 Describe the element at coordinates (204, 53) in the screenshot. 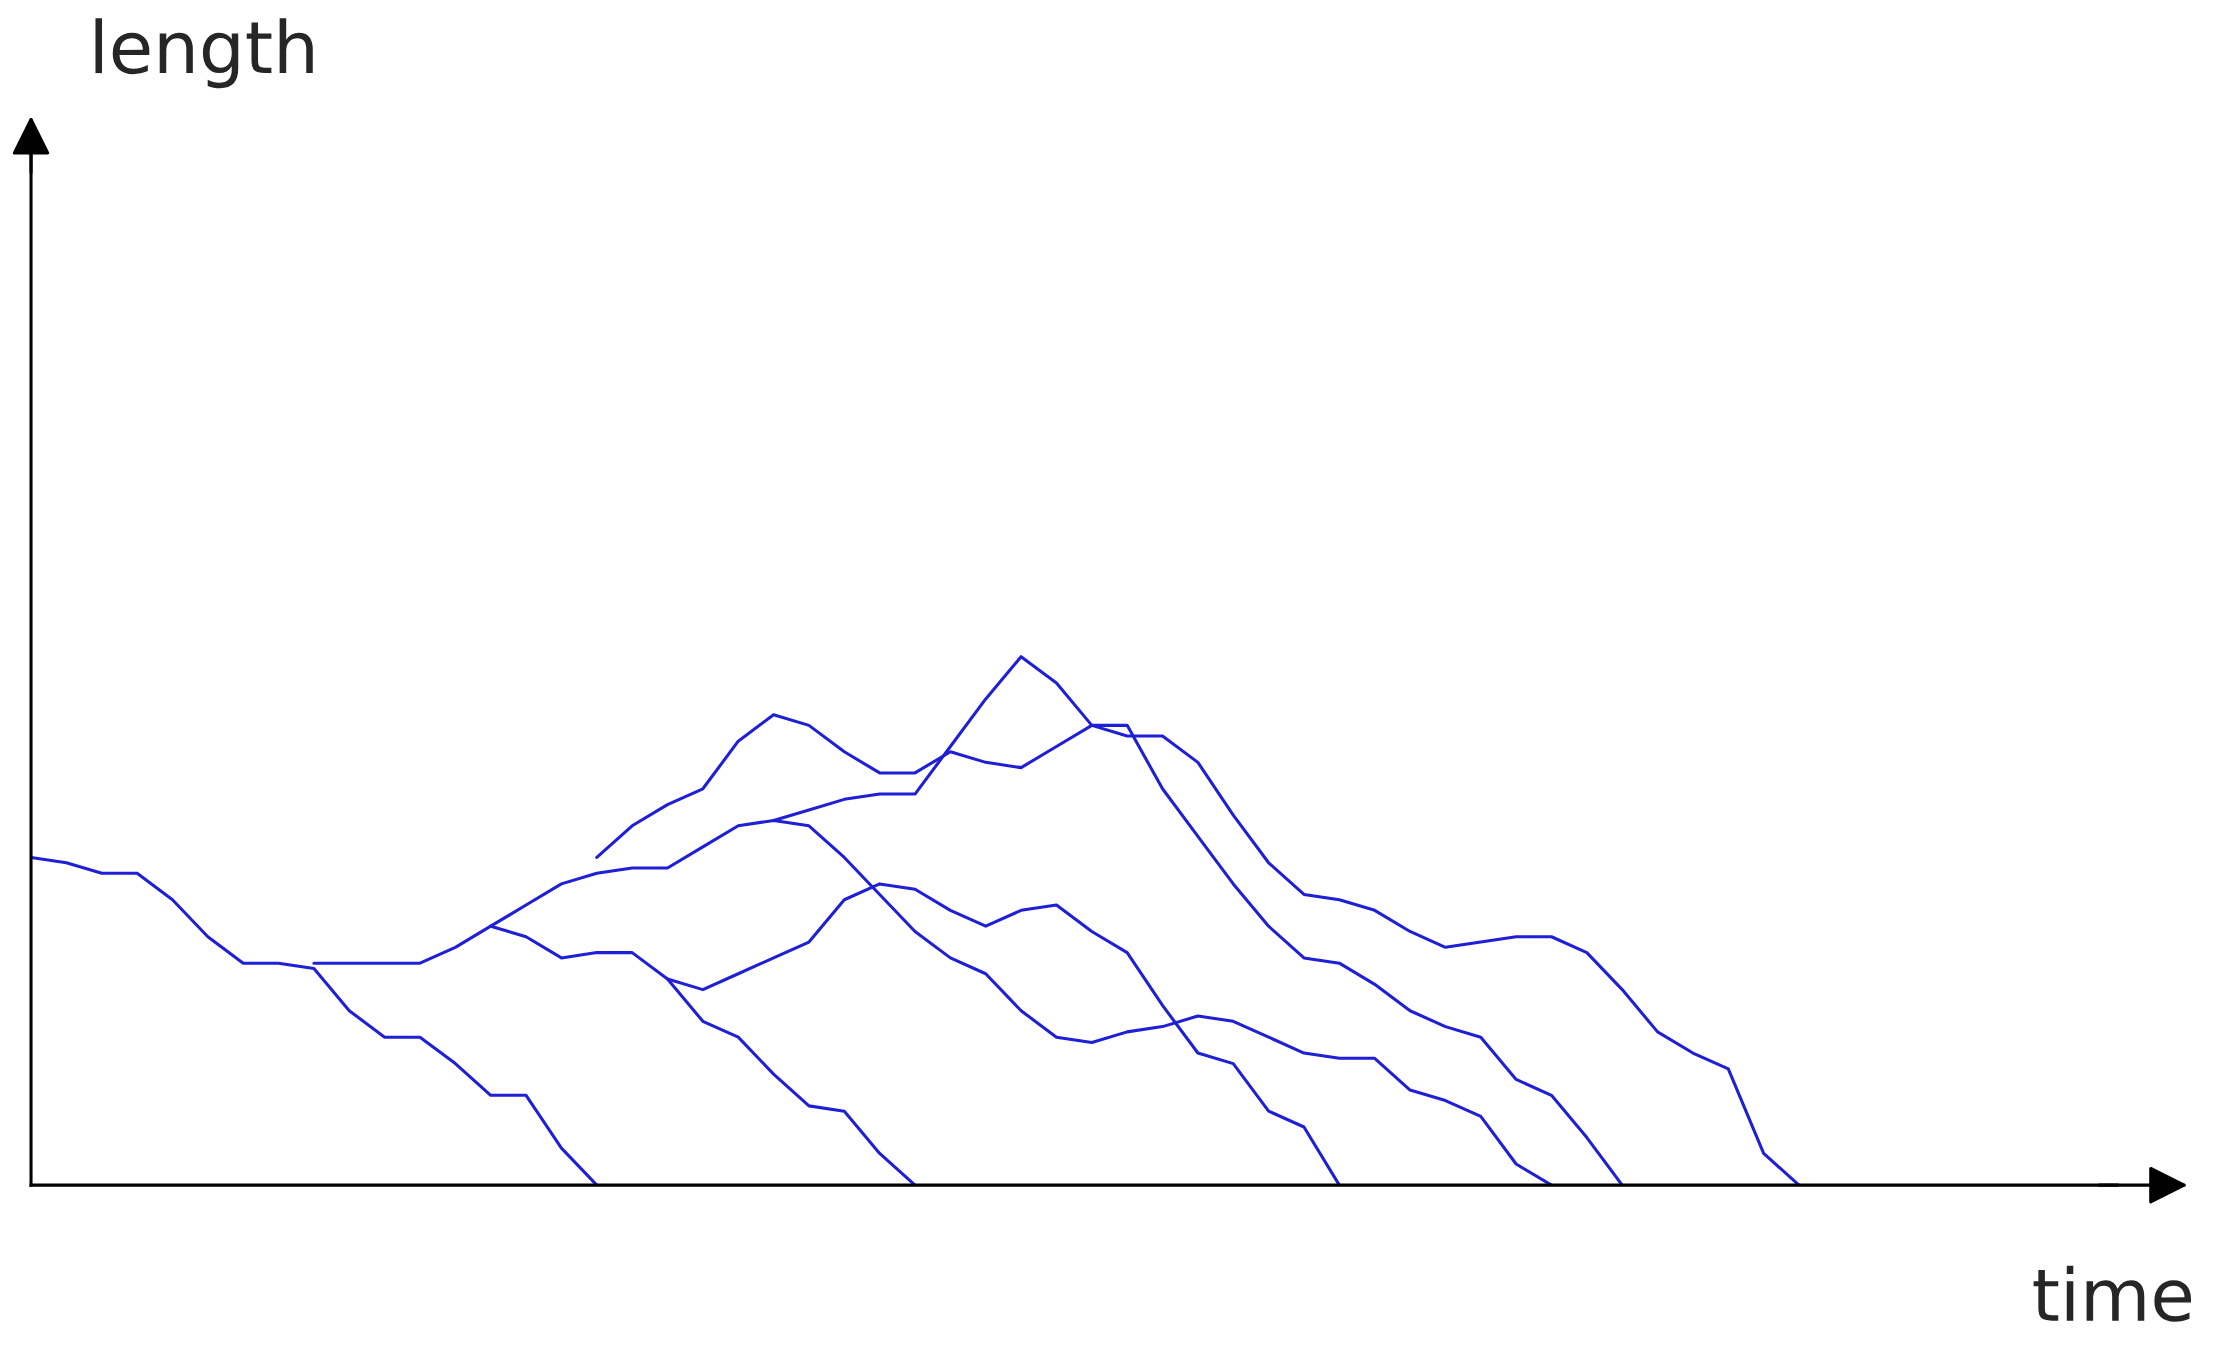

I see `text: length` at that location.